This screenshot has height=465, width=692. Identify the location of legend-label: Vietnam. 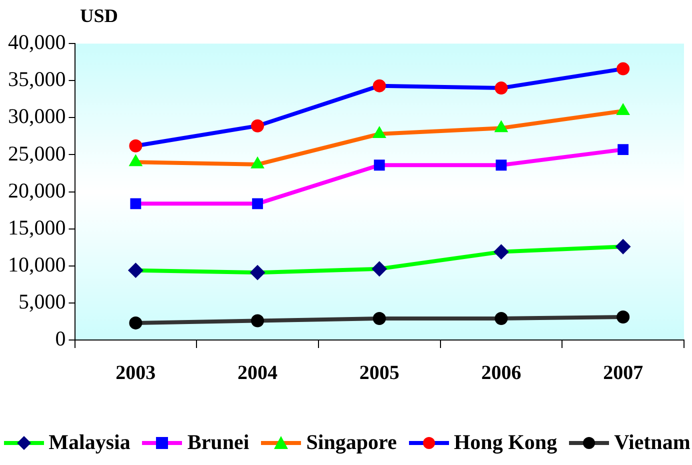
(652, 442).